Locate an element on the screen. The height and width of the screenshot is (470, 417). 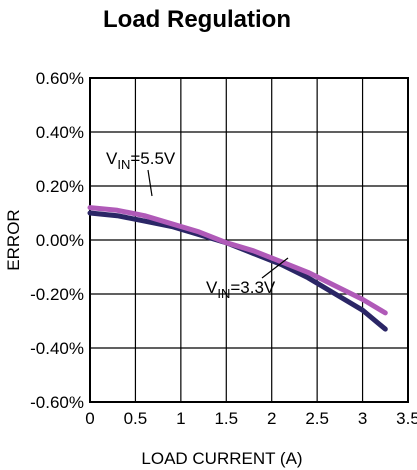
x-tick-label: 2 is located at coordinates (271, 418).